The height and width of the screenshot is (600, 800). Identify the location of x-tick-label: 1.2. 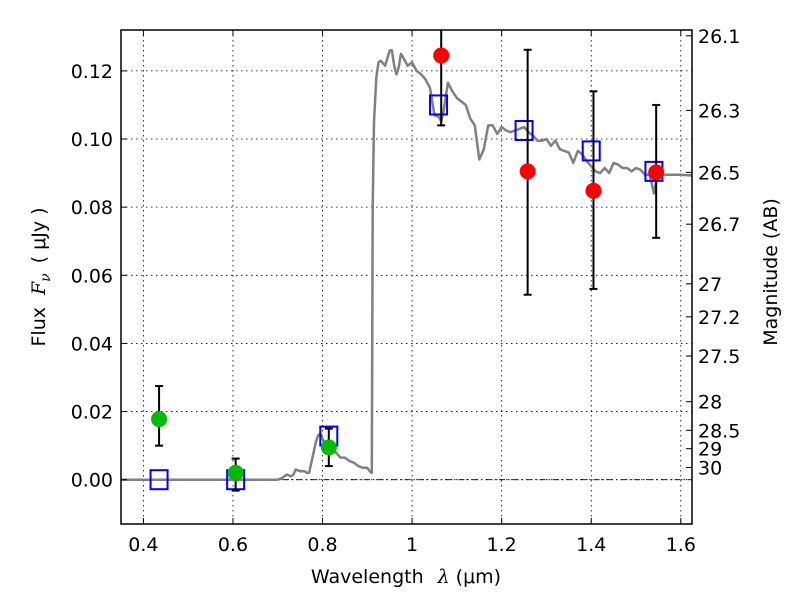
(502, 545).